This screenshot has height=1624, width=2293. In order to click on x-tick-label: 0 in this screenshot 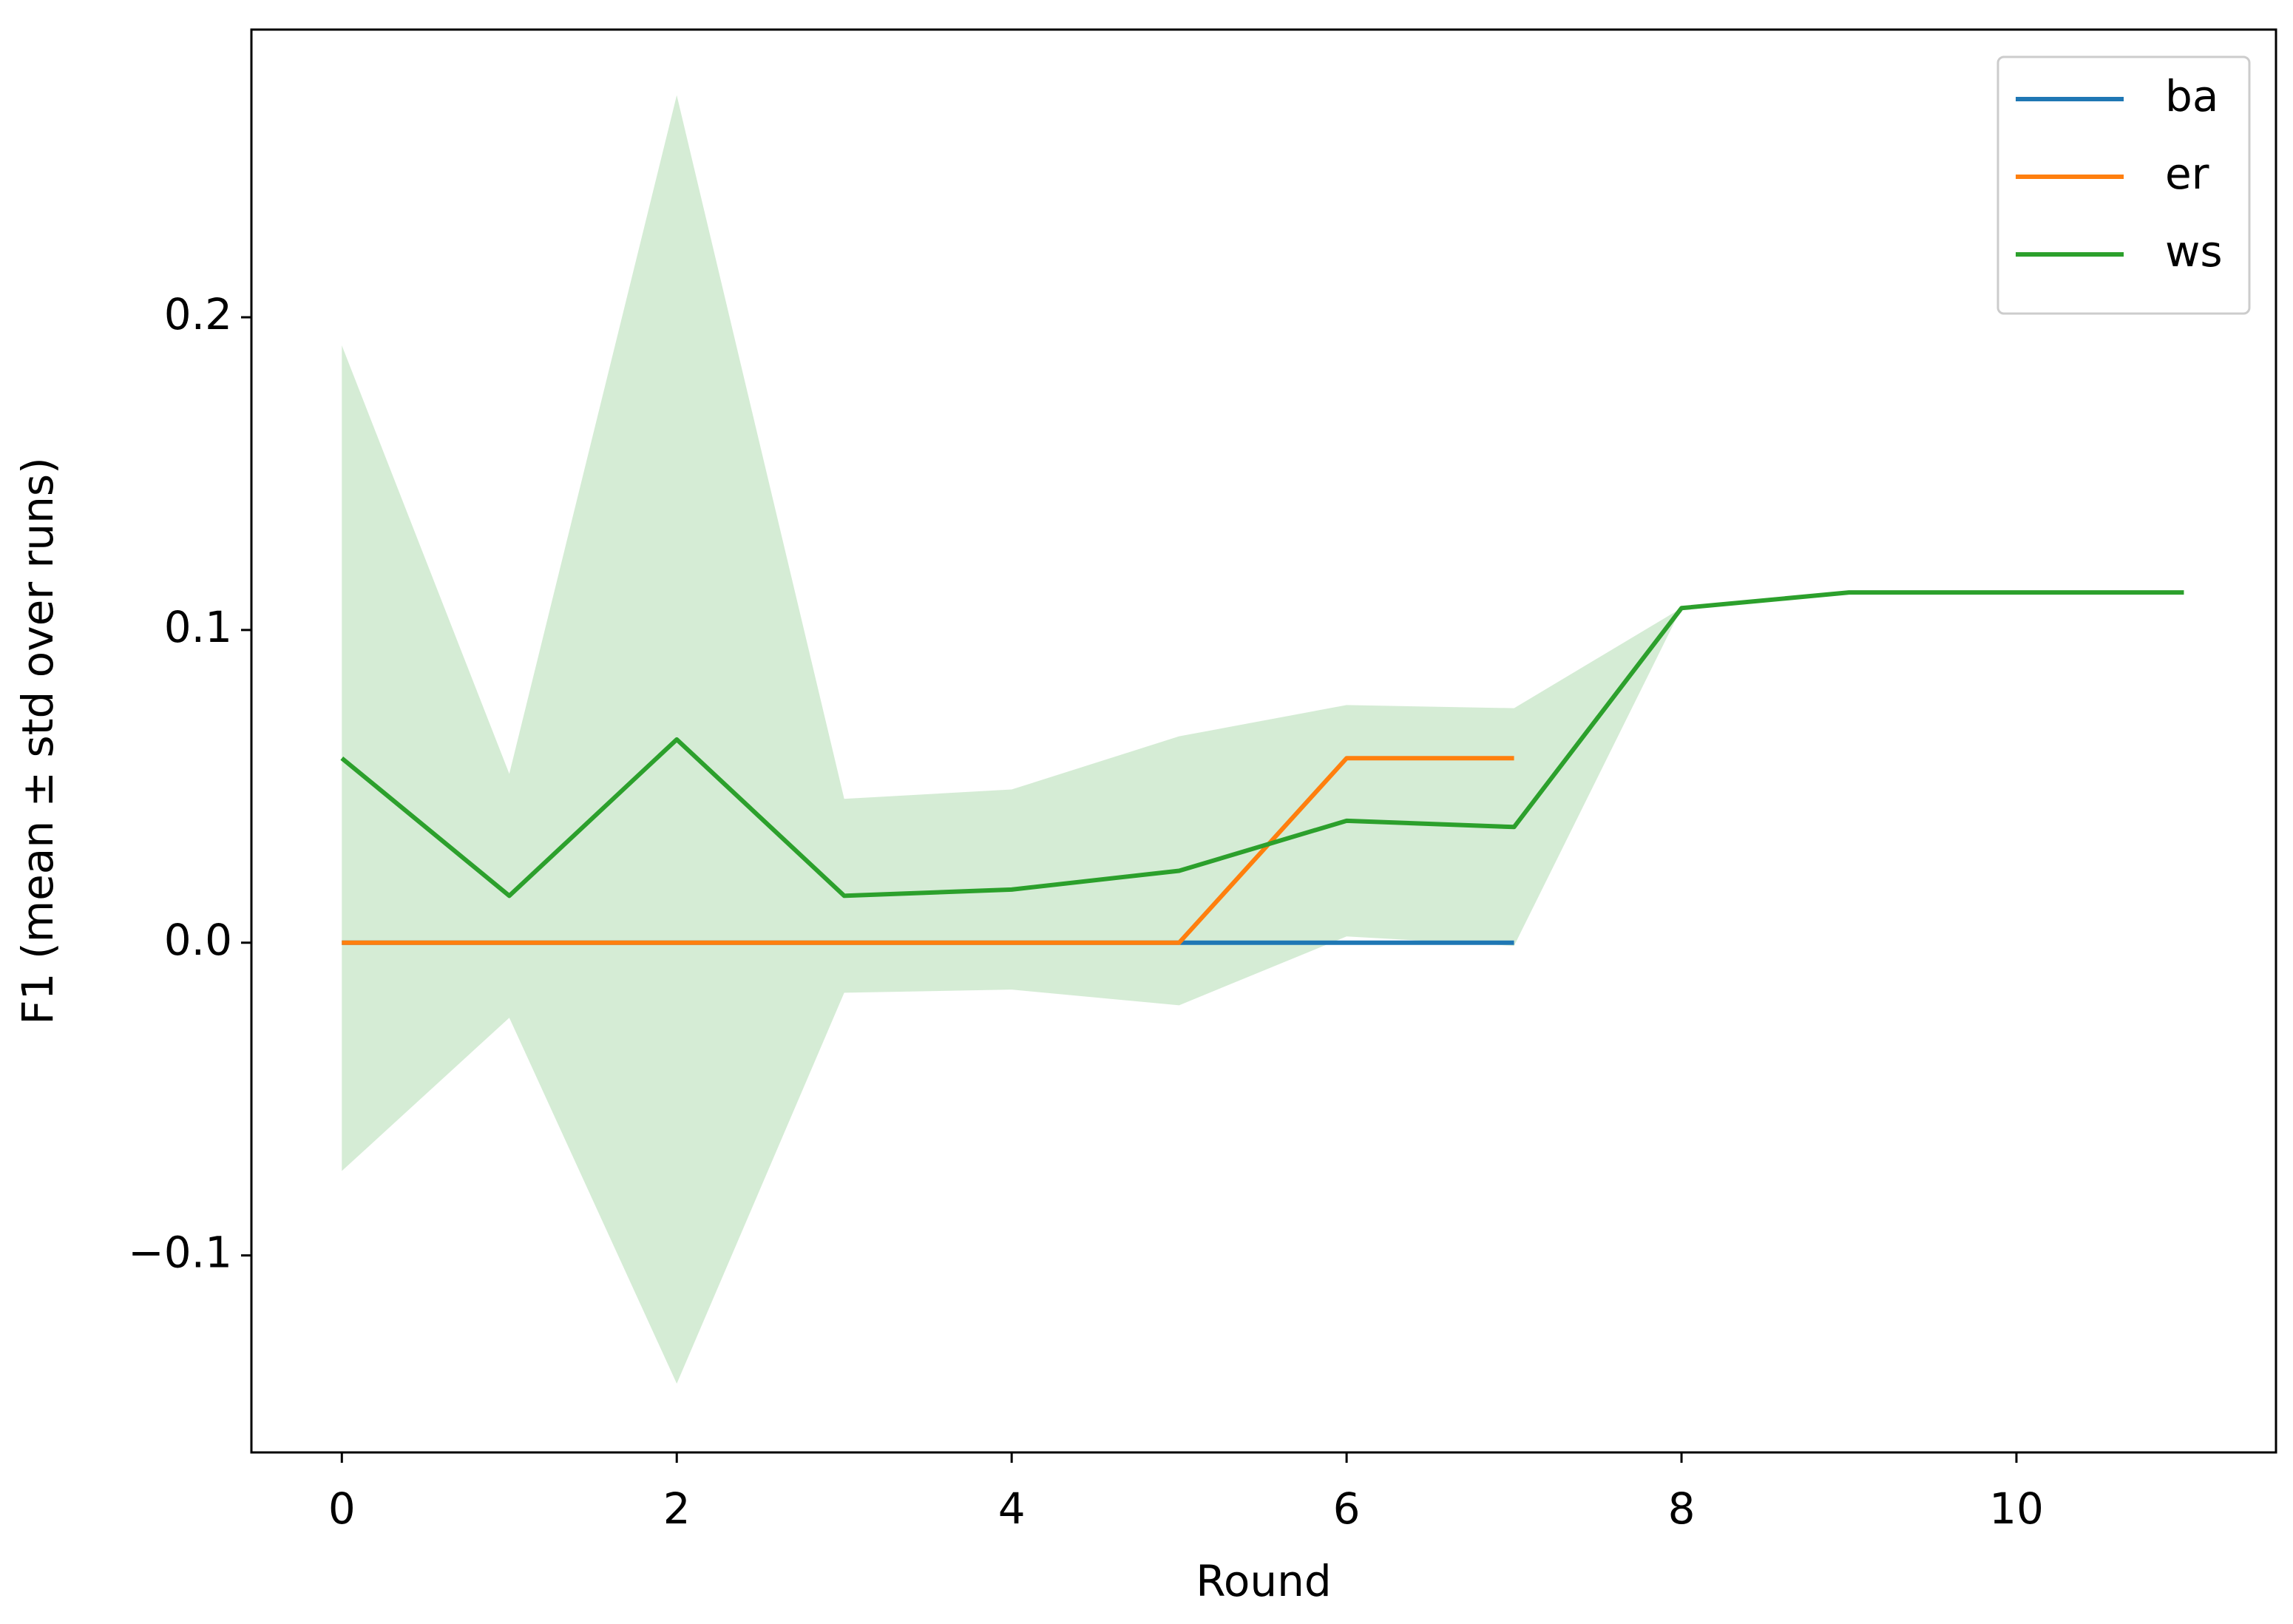, I will do `click(342, 1508)`.